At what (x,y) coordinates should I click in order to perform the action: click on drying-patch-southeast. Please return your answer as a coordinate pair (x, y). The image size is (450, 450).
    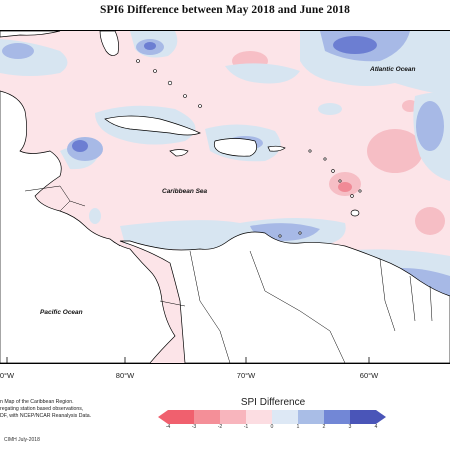
    Looking at the image, I should click on (430, 221).